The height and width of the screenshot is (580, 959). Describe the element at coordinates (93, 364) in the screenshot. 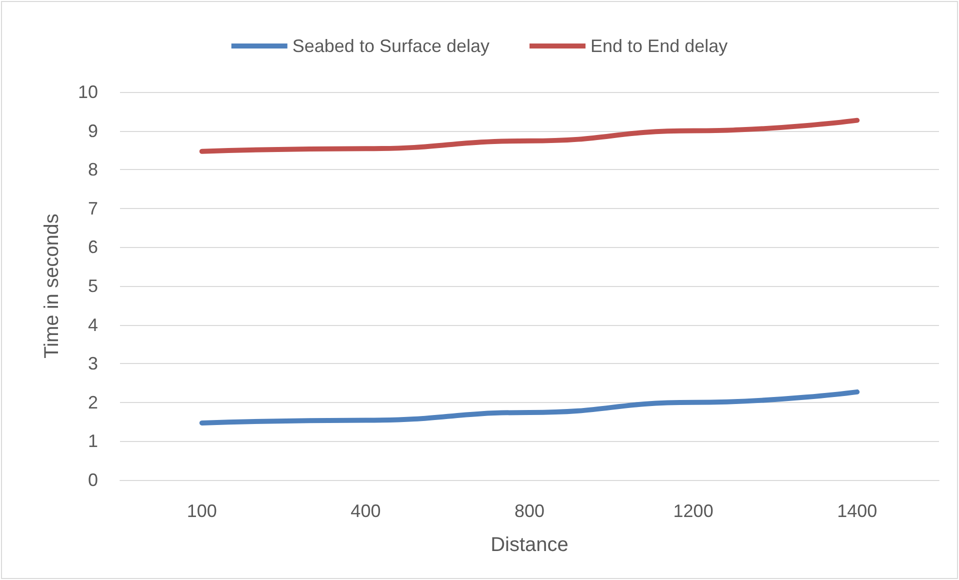

I see `y-tick-label: 3` at that location.